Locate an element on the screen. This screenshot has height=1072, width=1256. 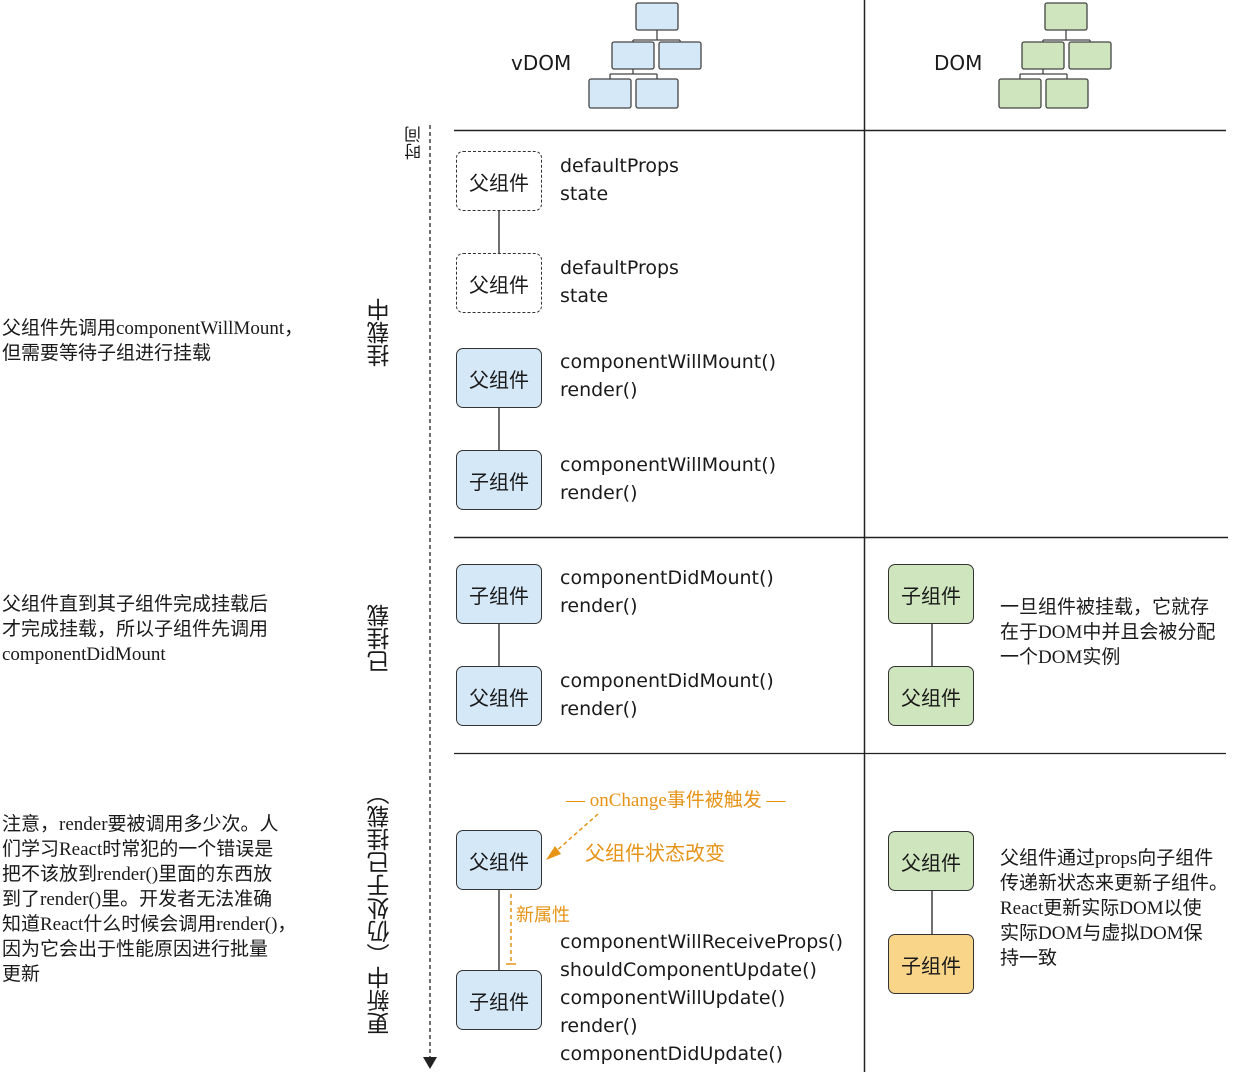
vdom-label: vDOM is located at coordinates (541, 63).